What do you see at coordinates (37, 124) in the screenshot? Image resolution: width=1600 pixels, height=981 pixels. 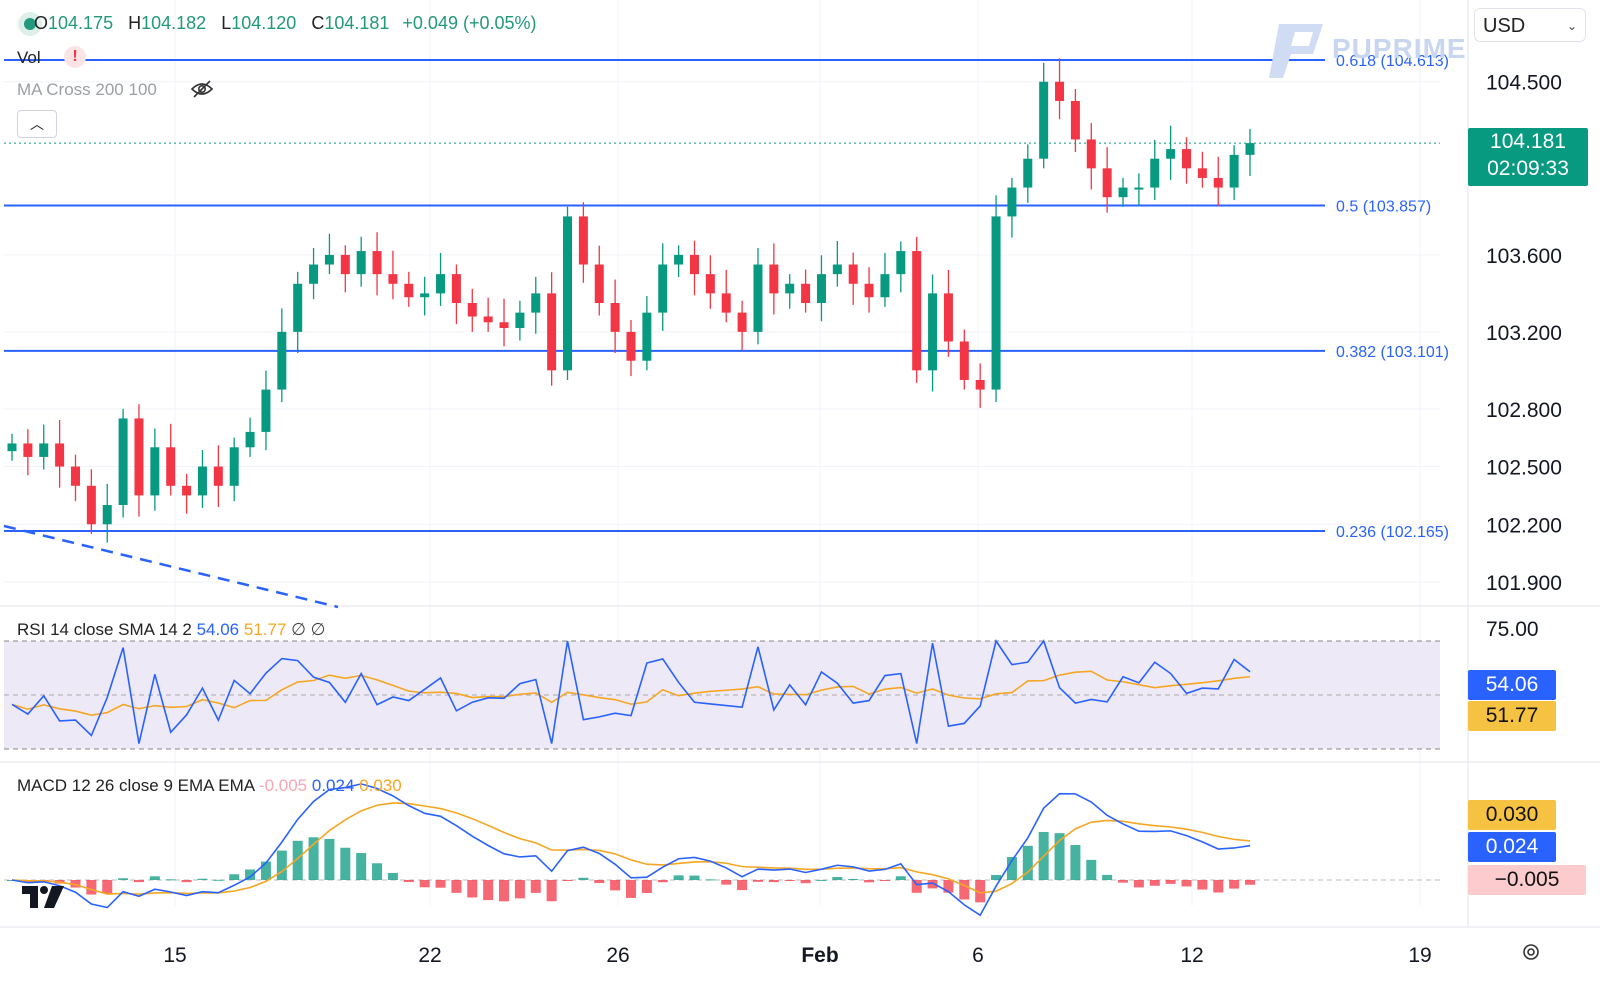 I see `collapse-legend-button: ︿` at bounding box center [37, 124].